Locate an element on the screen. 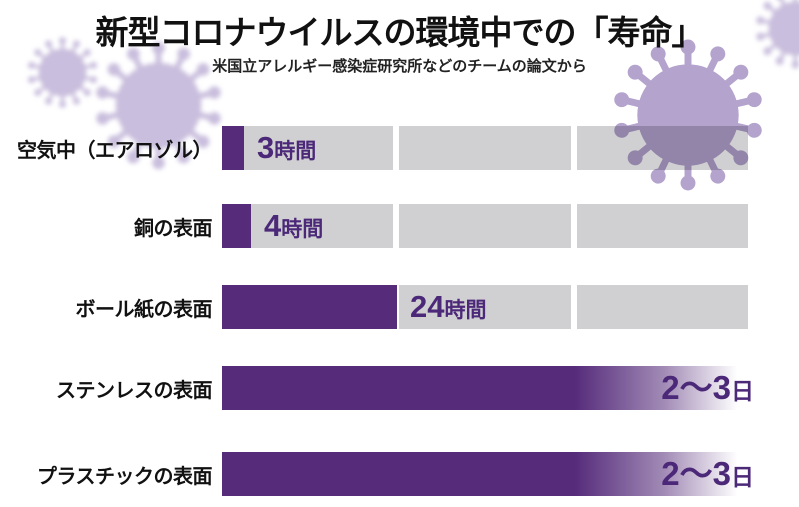 Image resolution: width=799 pixels, height=507 pixels. bar-track: 24 時間 is located at coordinates (485, 307).